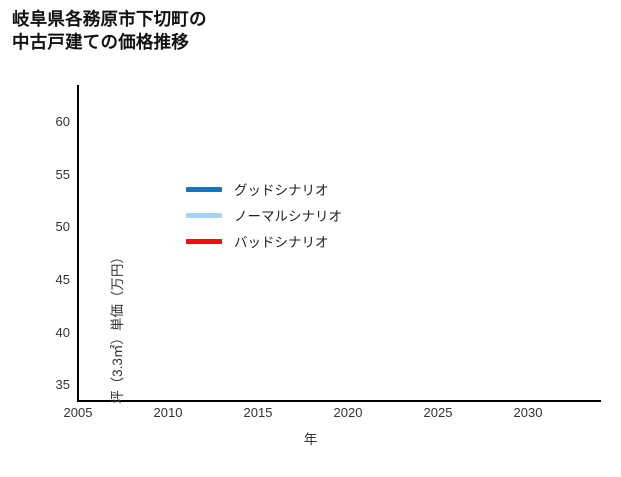 This screenshot has width=621, height=477. Describe the element at coordinates (62, 332) in the screenshot. I see `y-tick-label: 40` at that location.